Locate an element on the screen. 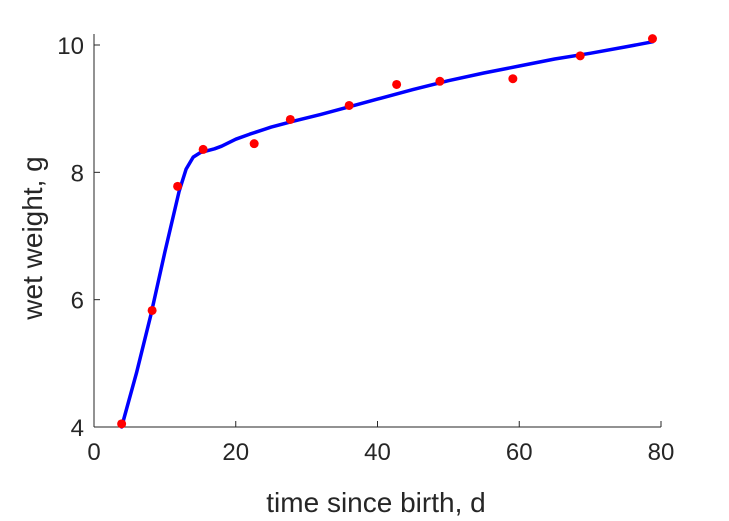 The height and width of the screenshot is (521, 729). y-tick-label: 6 is located at coordinates (77, 301).